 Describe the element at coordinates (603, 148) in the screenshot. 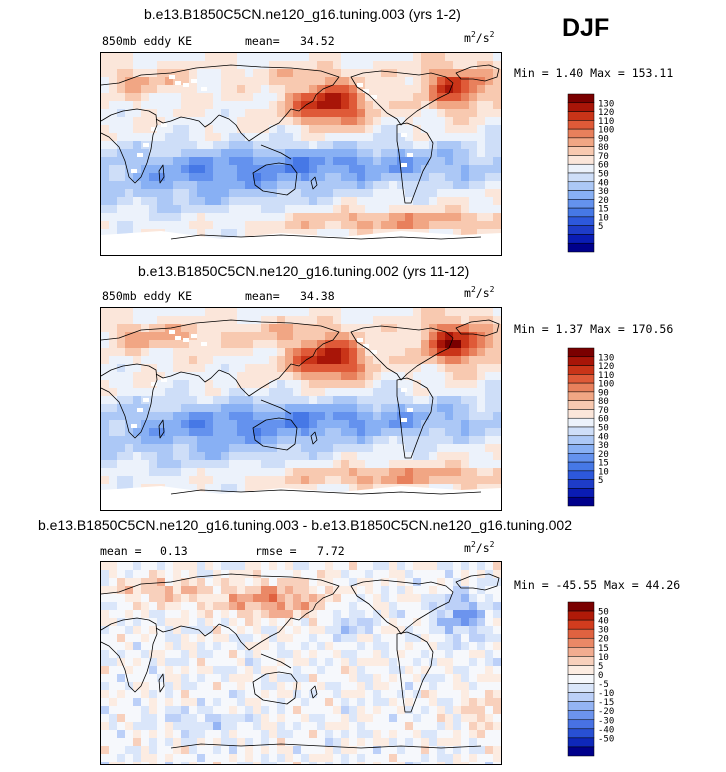

I see `colorbar-tick-label: 80` at that location.